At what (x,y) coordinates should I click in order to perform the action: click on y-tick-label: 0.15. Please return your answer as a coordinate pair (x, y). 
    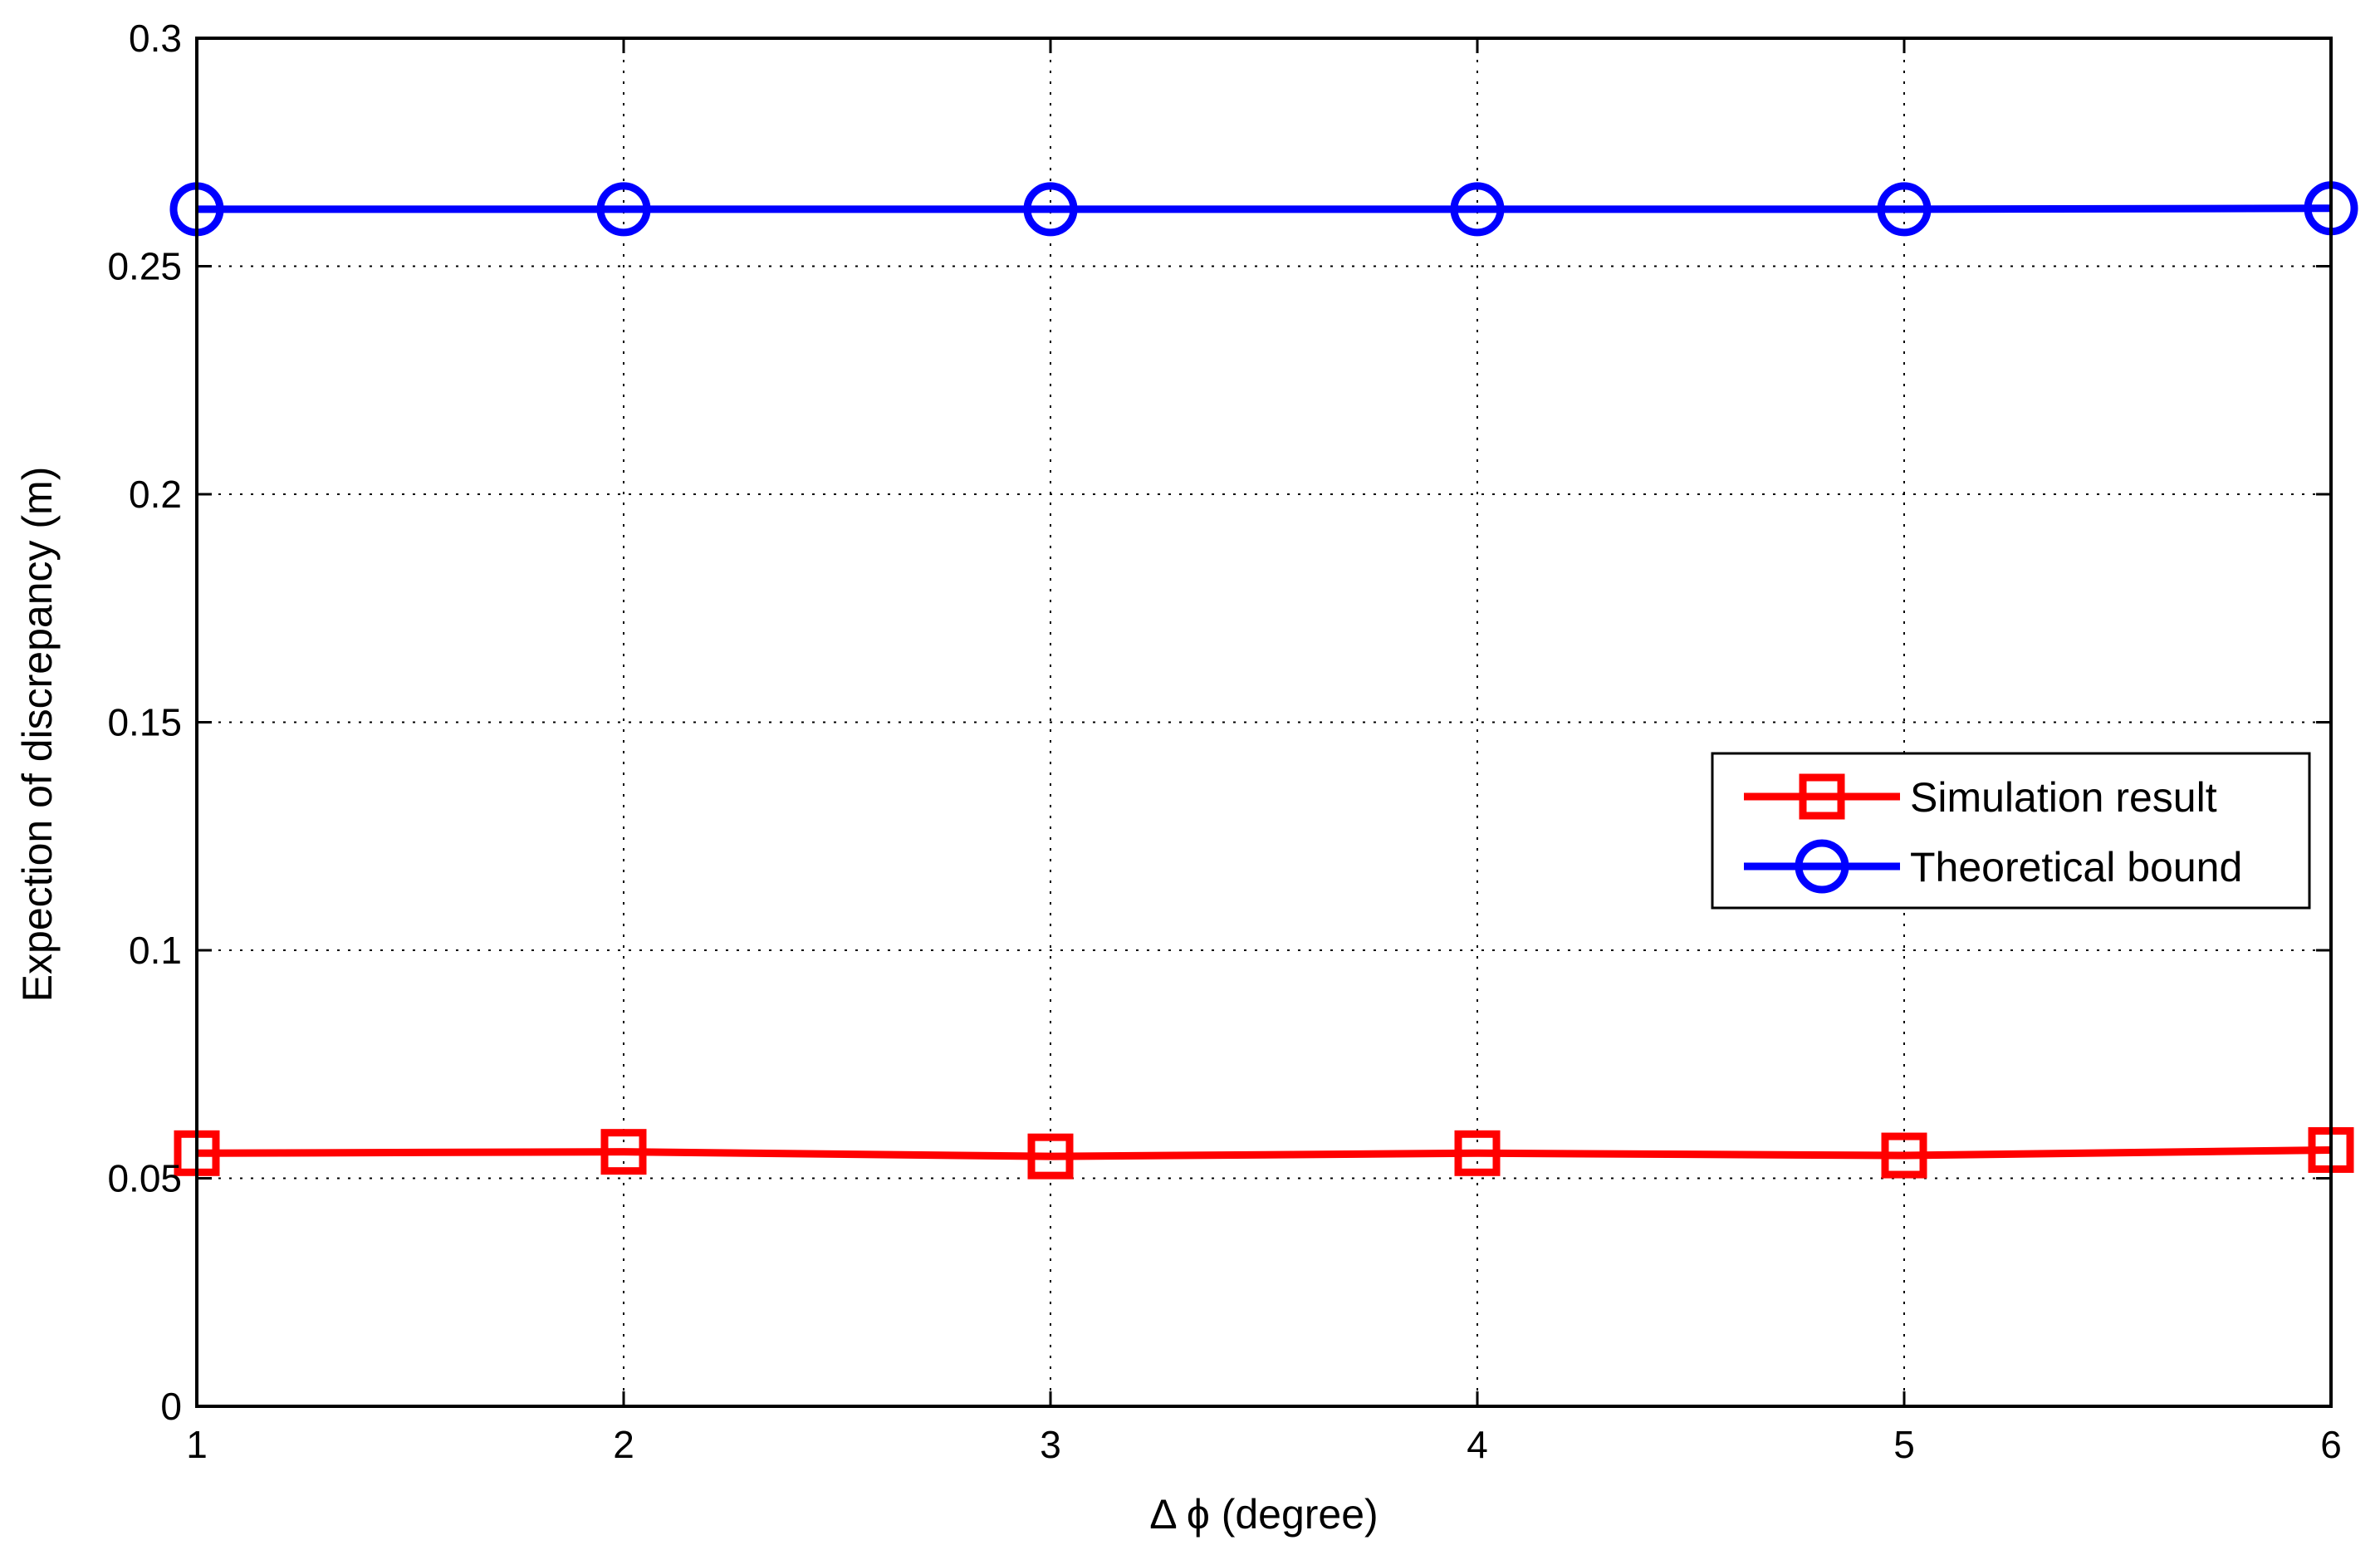
    Looking at the image, I should click on (144, 722).